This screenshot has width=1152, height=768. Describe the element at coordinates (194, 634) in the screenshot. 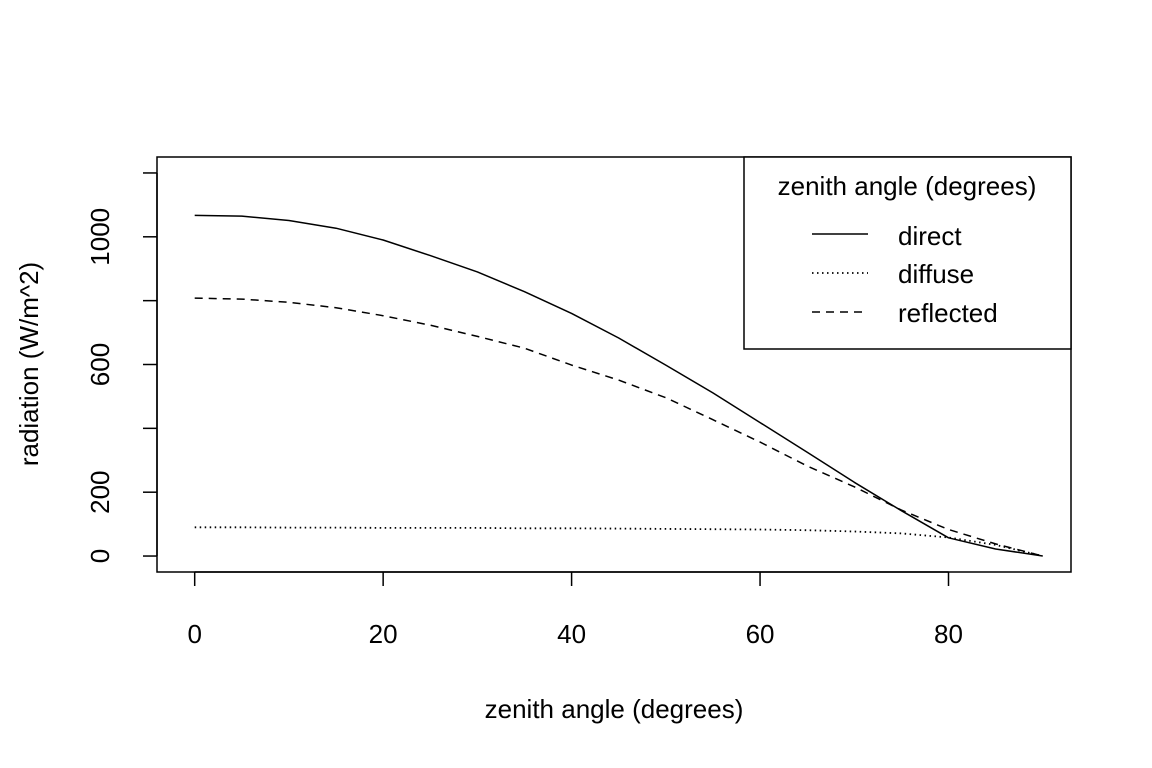

I see `x-tick-label: 0` at that location.